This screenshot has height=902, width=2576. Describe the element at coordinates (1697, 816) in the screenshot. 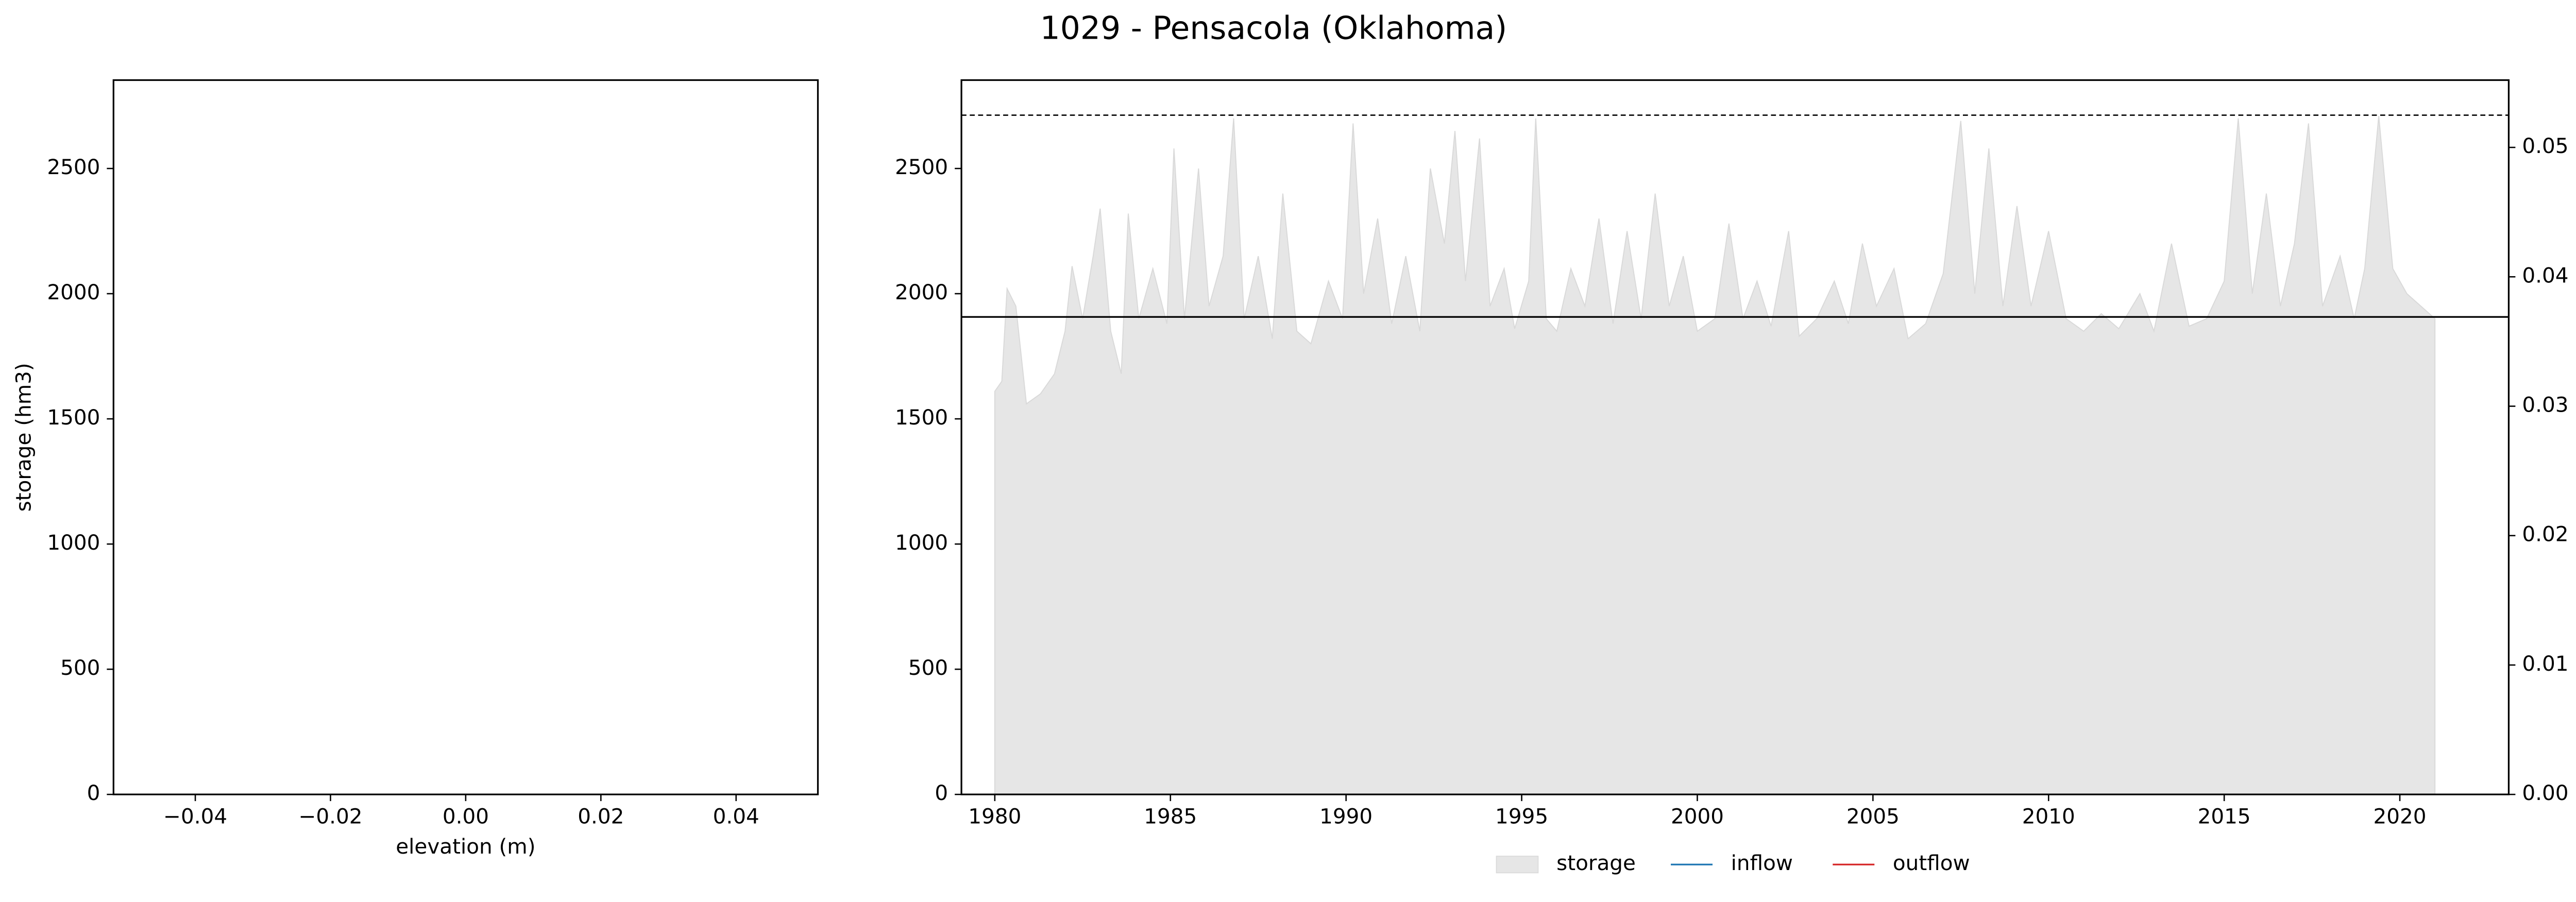

I see `x-tick-label: 2000` at that location.